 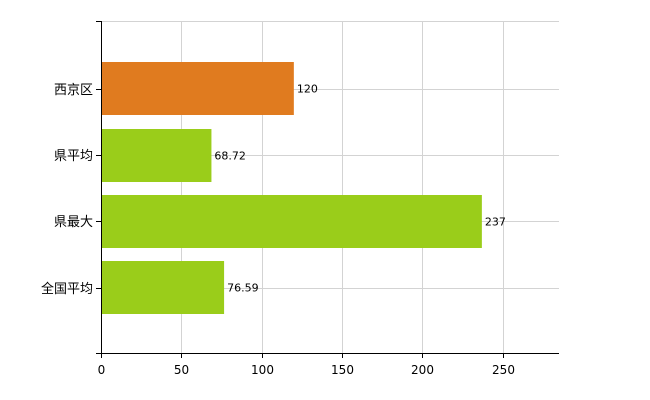 I want to click on x-tick-label: 0, so click(x=102, y=370).